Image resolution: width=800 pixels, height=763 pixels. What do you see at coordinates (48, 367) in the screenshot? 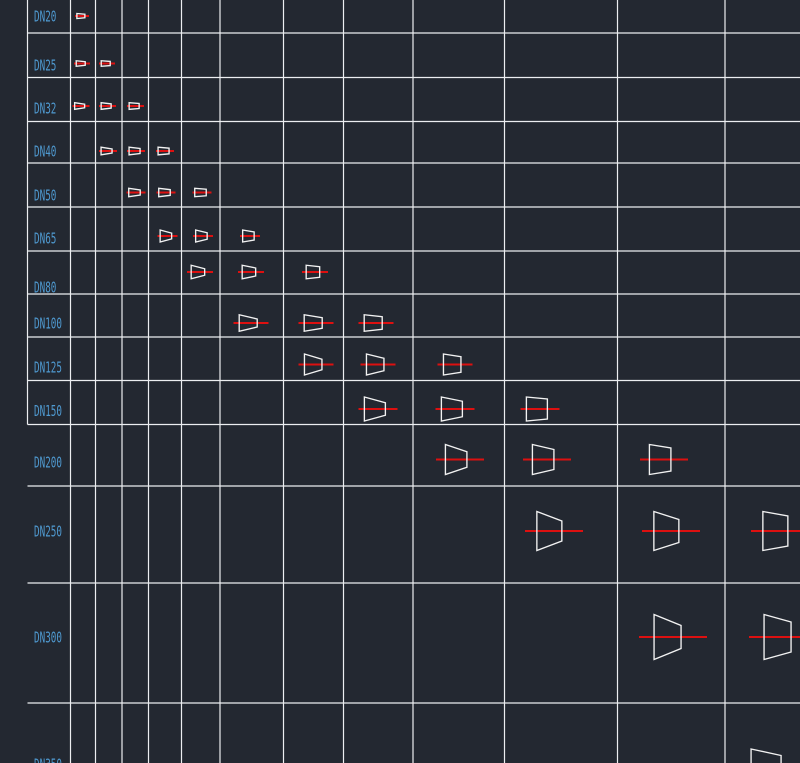
I see `row-label: DN125` at bounding box center [48, 367].